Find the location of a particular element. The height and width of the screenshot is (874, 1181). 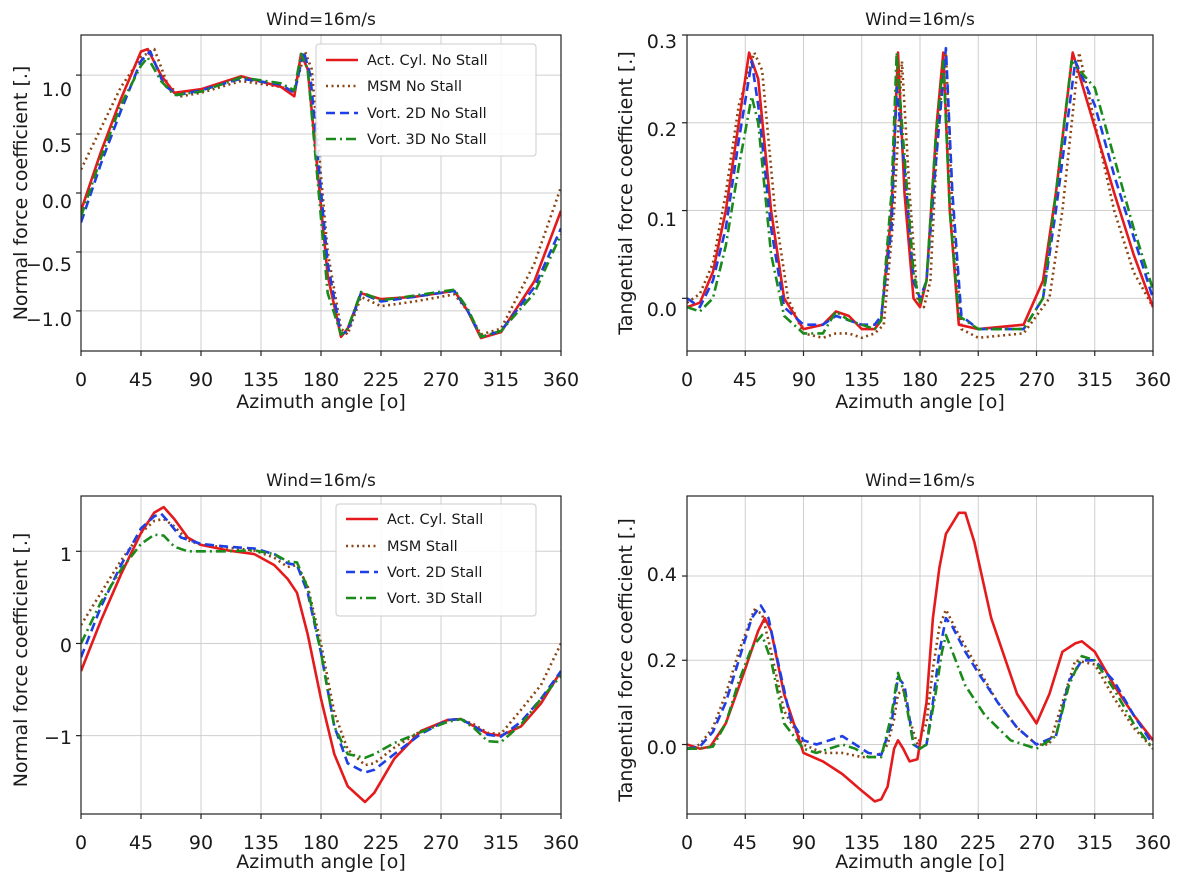

legend-label: Act. Cyl. No Stall is located at coordinates (427, 61).